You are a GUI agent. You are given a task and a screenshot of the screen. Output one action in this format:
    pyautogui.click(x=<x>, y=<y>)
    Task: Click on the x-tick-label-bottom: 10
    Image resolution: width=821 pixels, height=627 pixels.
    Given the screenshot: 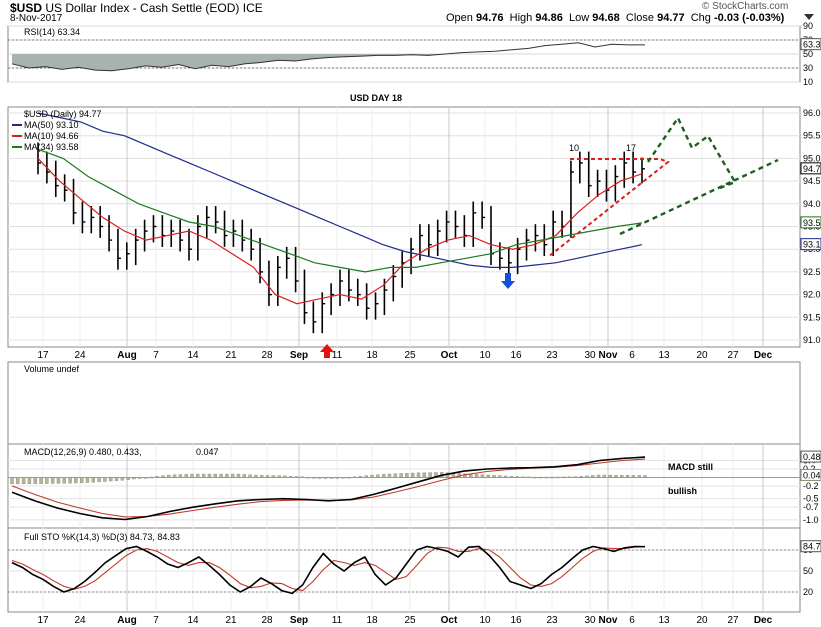 What is the action you would take?
    pyautogui.click(x=485, y=620)
    